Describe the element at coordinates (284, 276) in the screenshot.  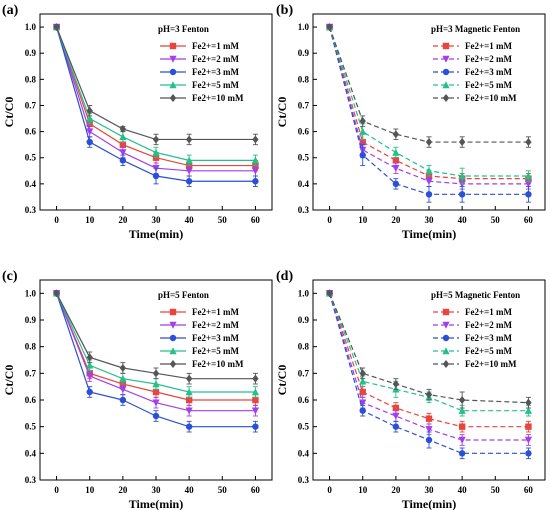
I see `panel-label: (d)` at that location.